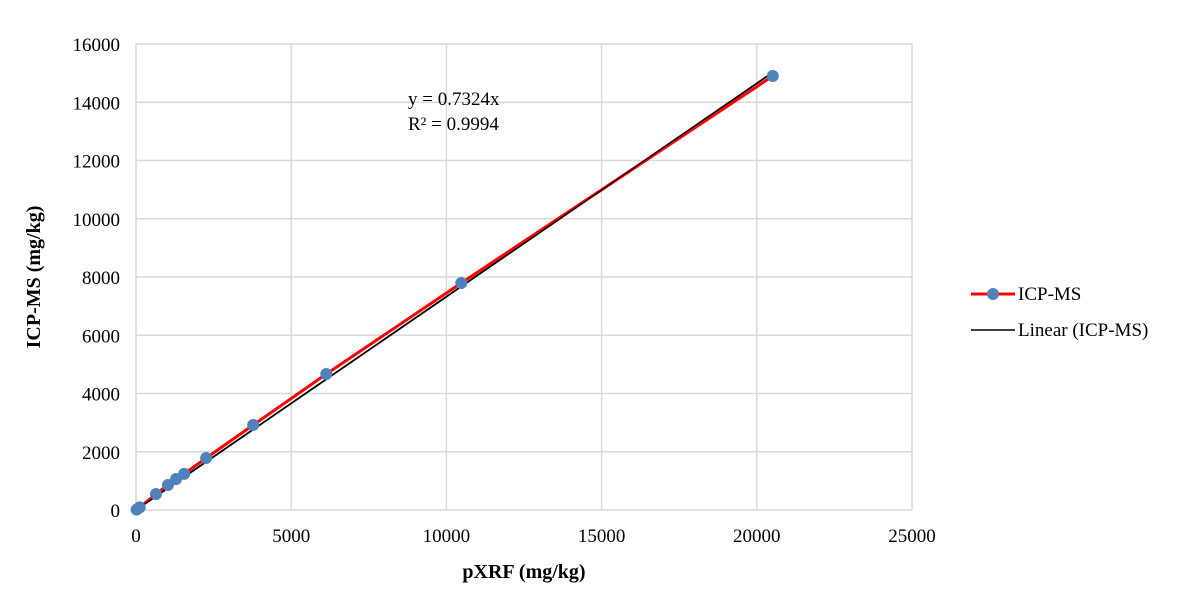 The height and width of the screenshot is (610, 1200). I want to click on legend-label-icp-ms: ICP-MS, so click(1049, 294).